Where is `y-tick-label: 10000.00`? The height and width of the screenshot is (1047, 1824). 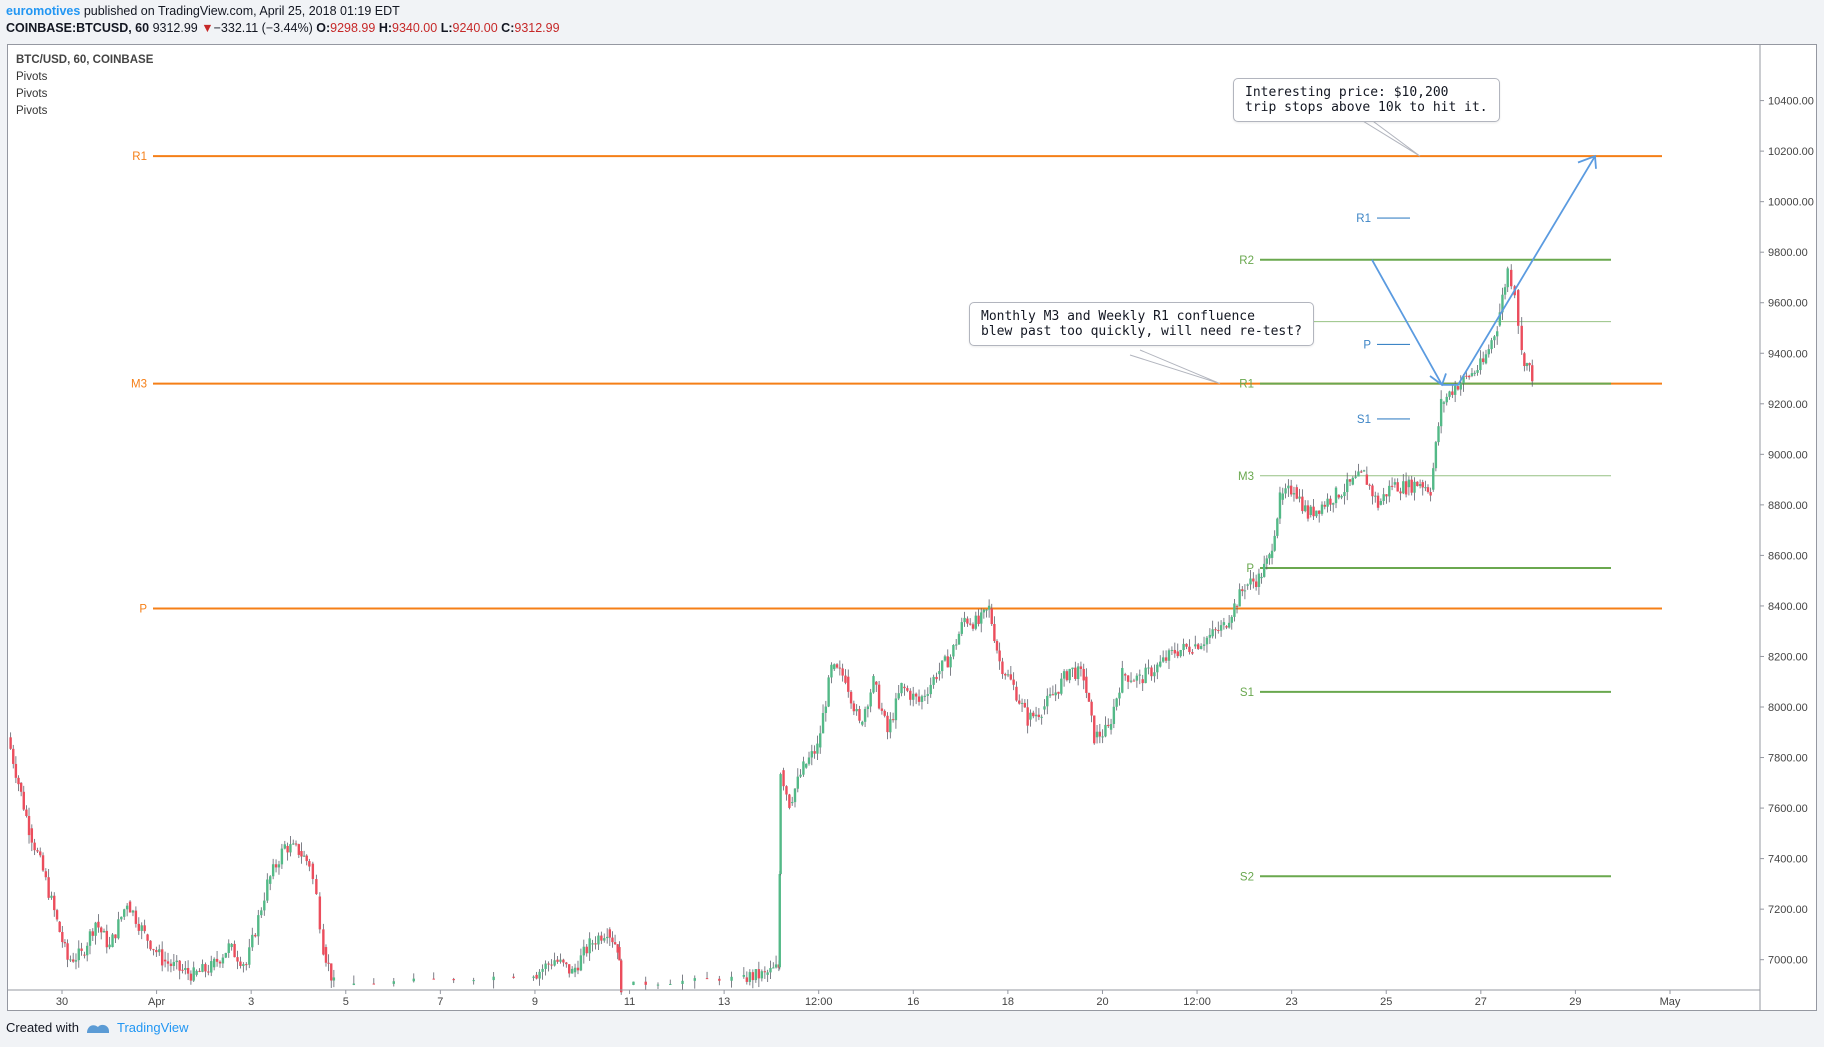
y-tick-label: 10000.00 is located at coordinates (1791, 203).